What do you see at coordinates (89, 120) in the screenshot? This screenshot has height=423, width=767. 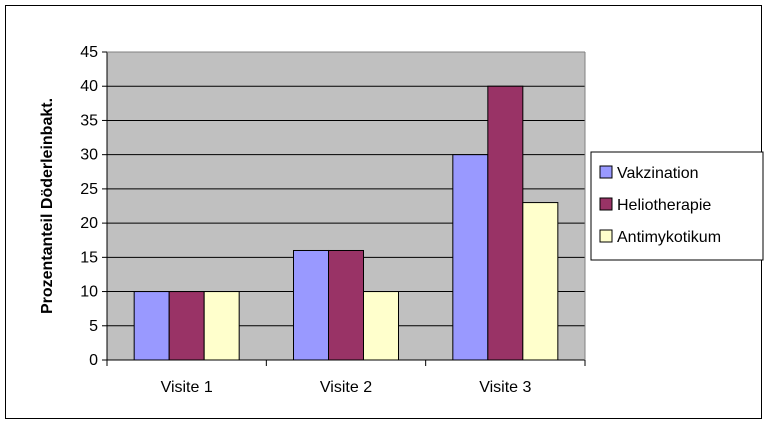 I see `y-tick-label: 35` at bounding box center [89, 120].